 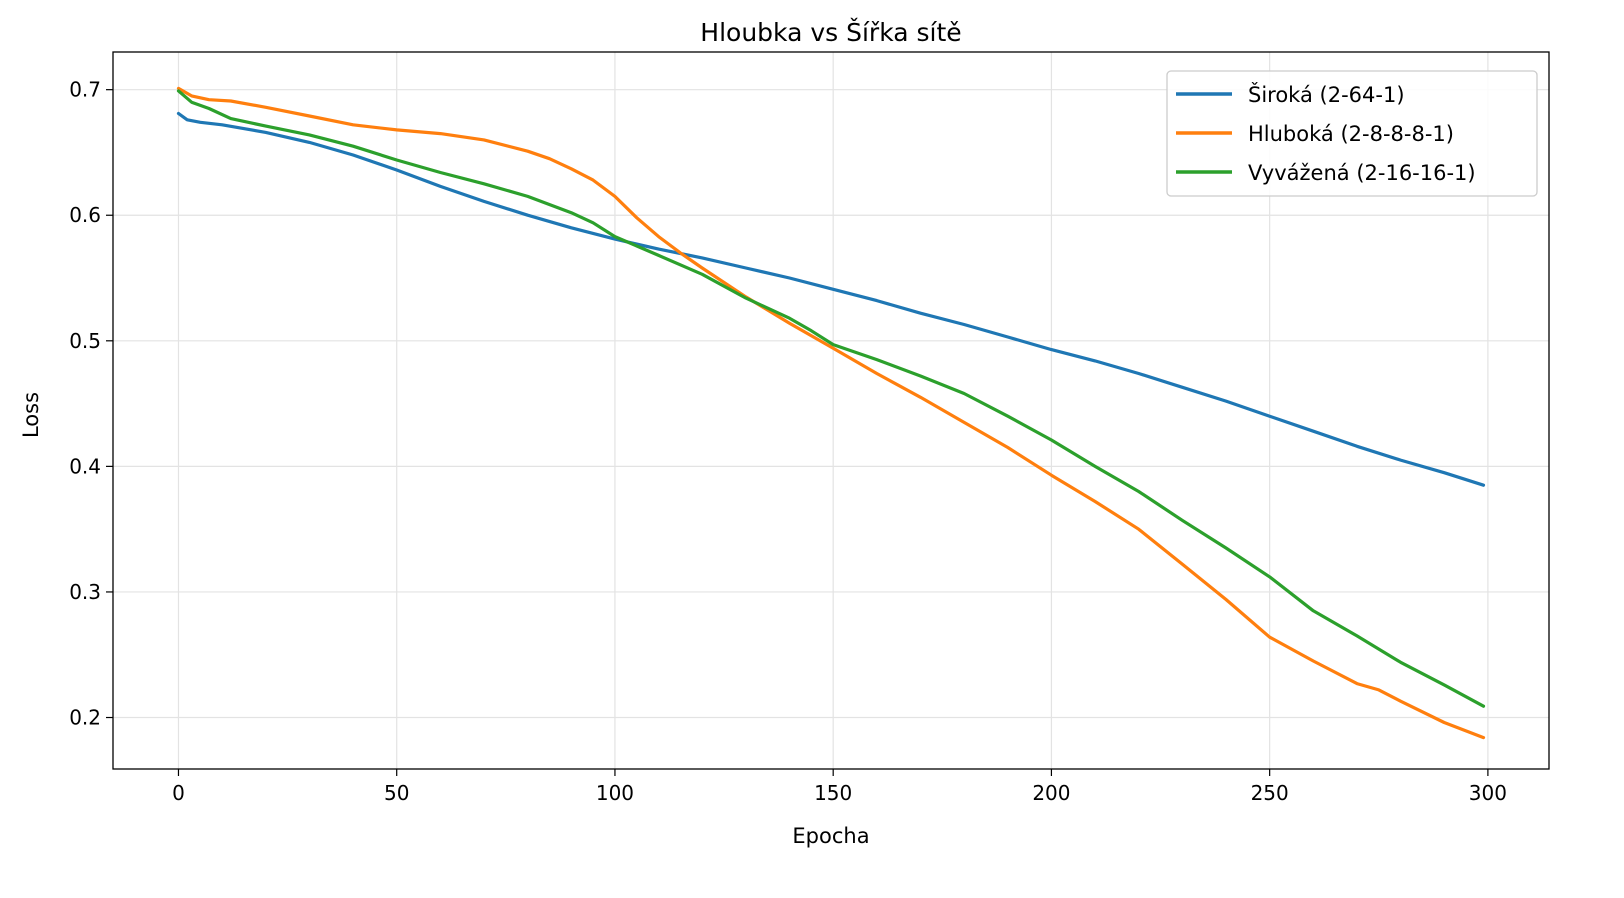 I want to click on x-tick-label: 150, so click(x=833, y=793).